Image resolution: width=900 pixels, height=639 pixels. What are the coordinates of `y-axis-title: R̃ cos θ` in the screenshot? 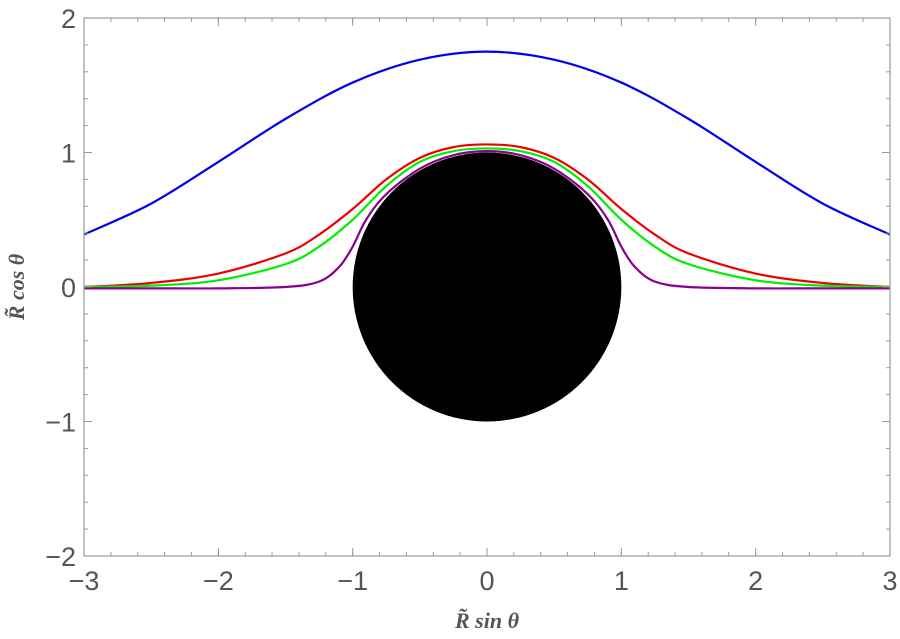 It's located at (16, 287).